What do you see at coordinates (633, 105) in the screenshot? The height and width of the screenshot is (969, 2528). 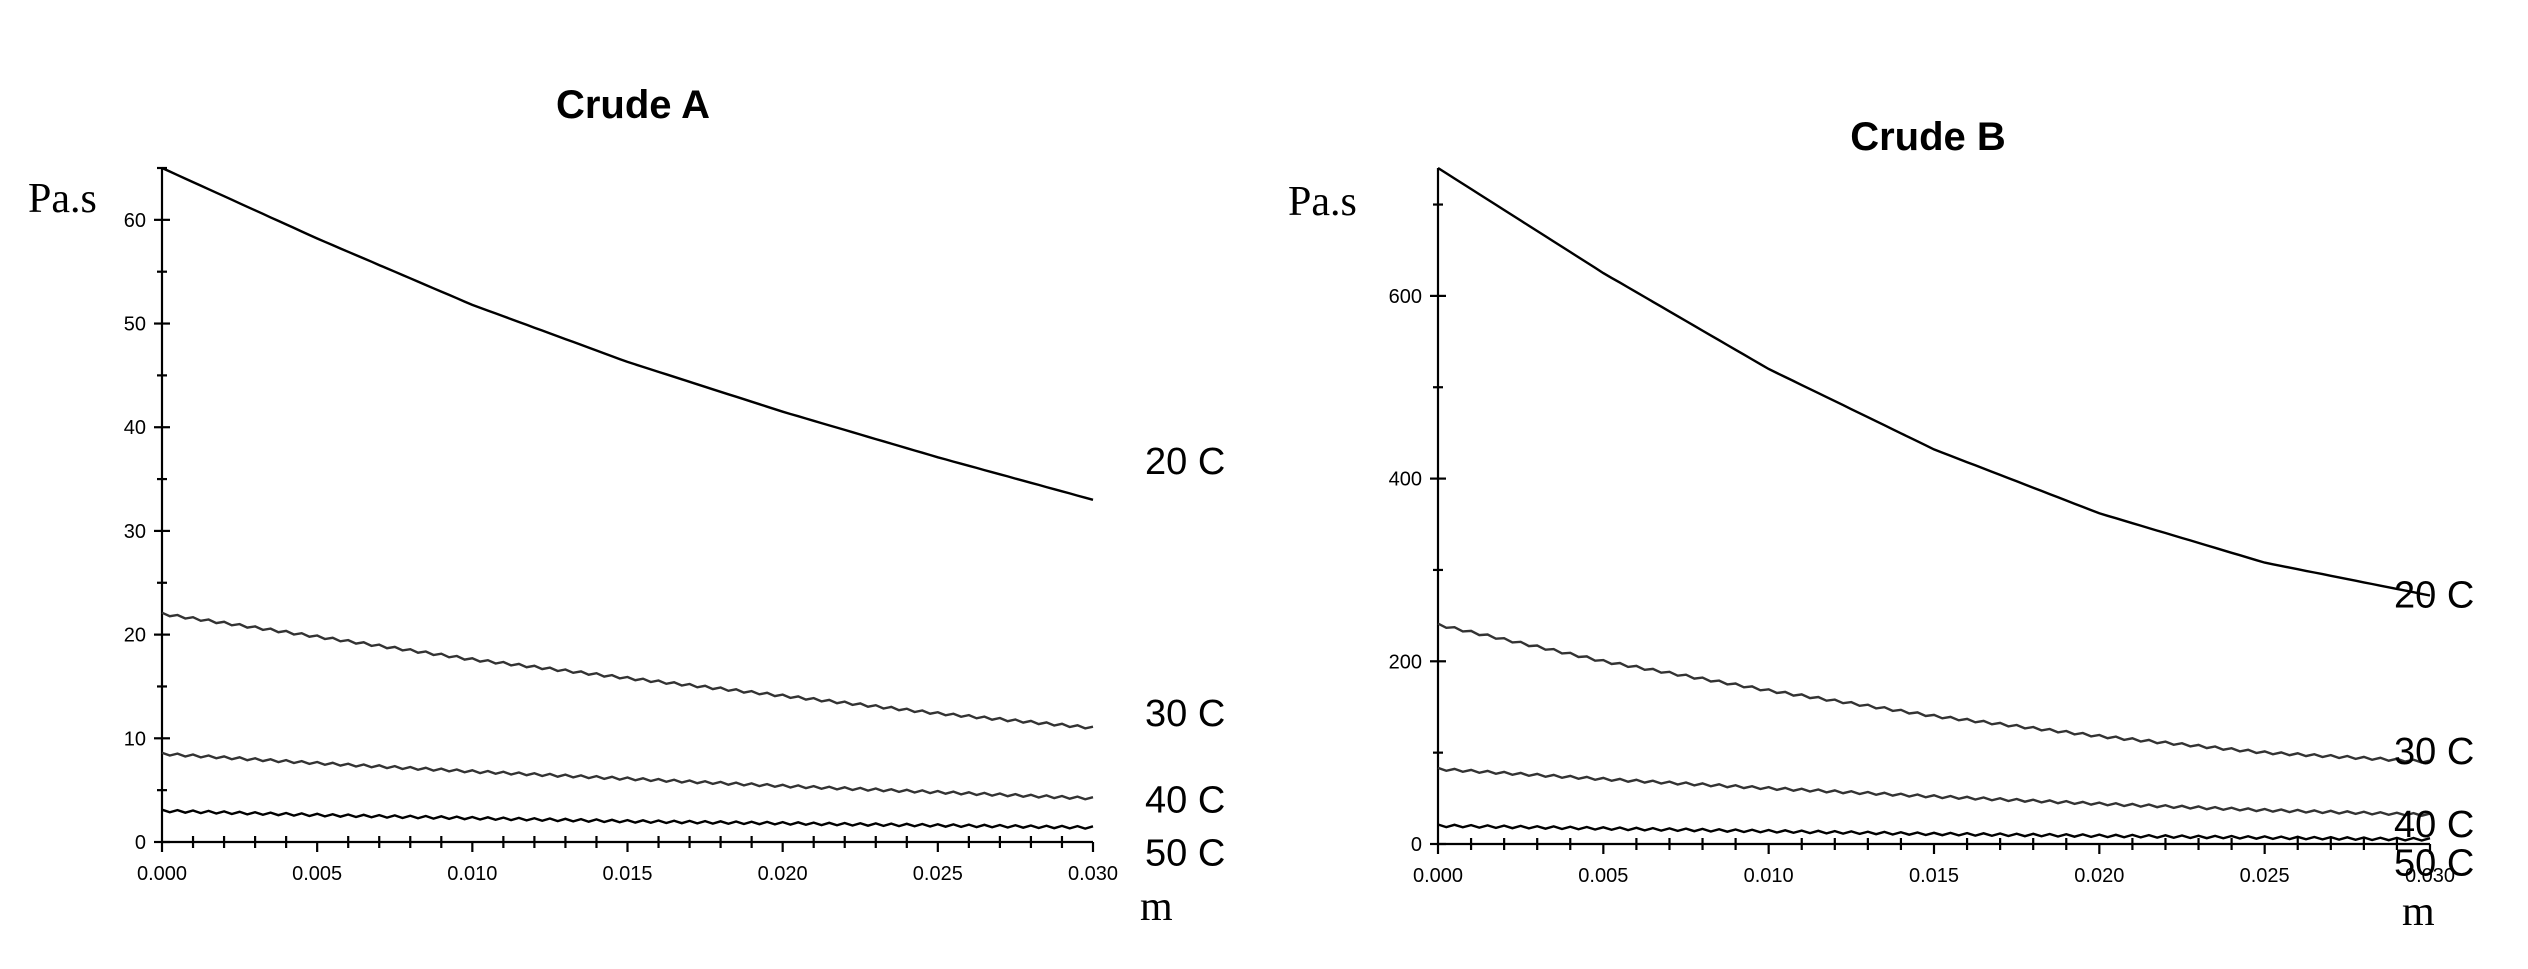 I see `chart-title: Crude A` at bounding box center [633, 105].